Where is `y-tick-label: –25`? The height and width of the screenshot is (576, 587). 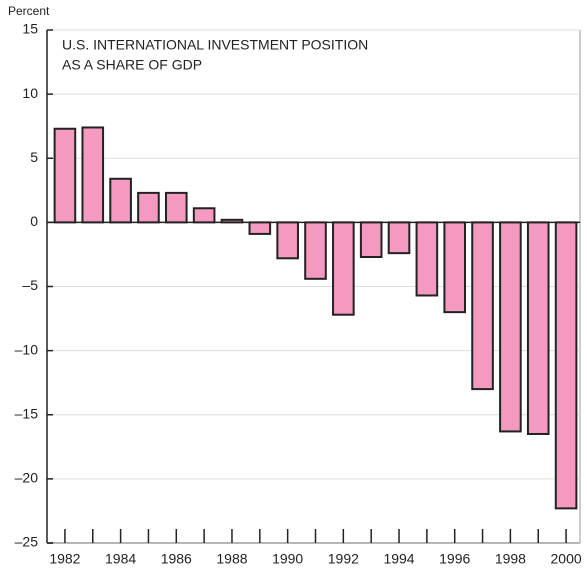
y-tick-label: –25 is located at coordinates (27, 542).